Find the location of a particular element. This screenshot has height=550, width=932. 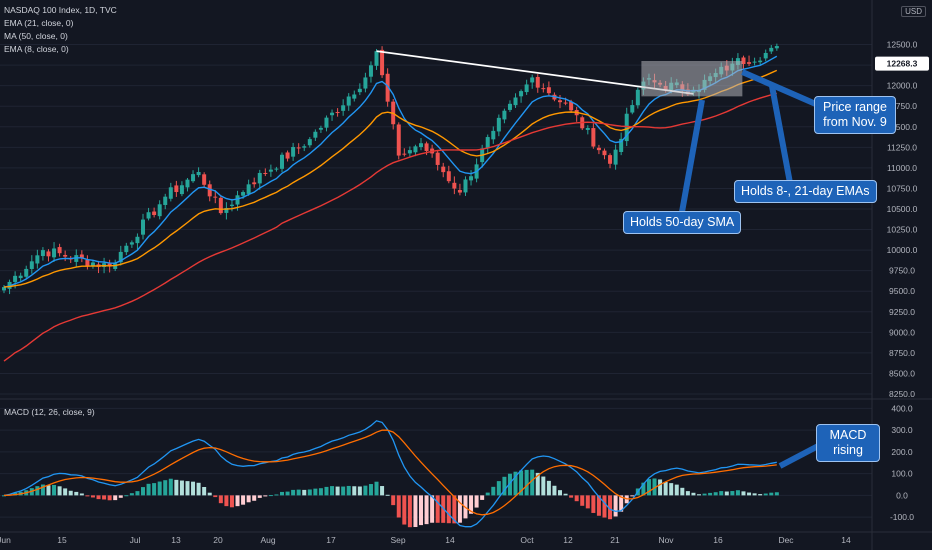

legend-ema8: EMA (8, close, 0) is located at coordinates (36, 49).